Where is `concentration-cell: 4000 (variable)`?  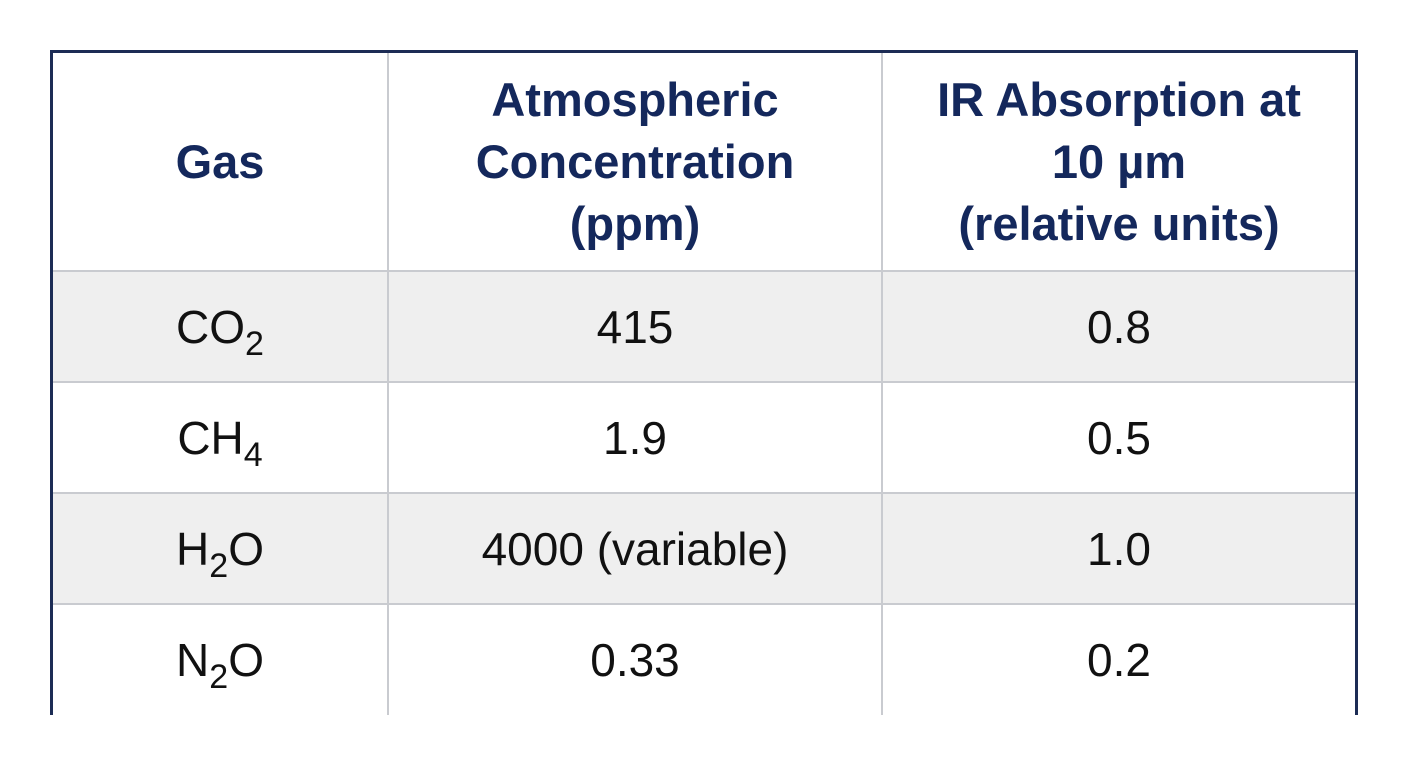
concentration-cell: 4000 (variable) is located at coordinates (635, 548).